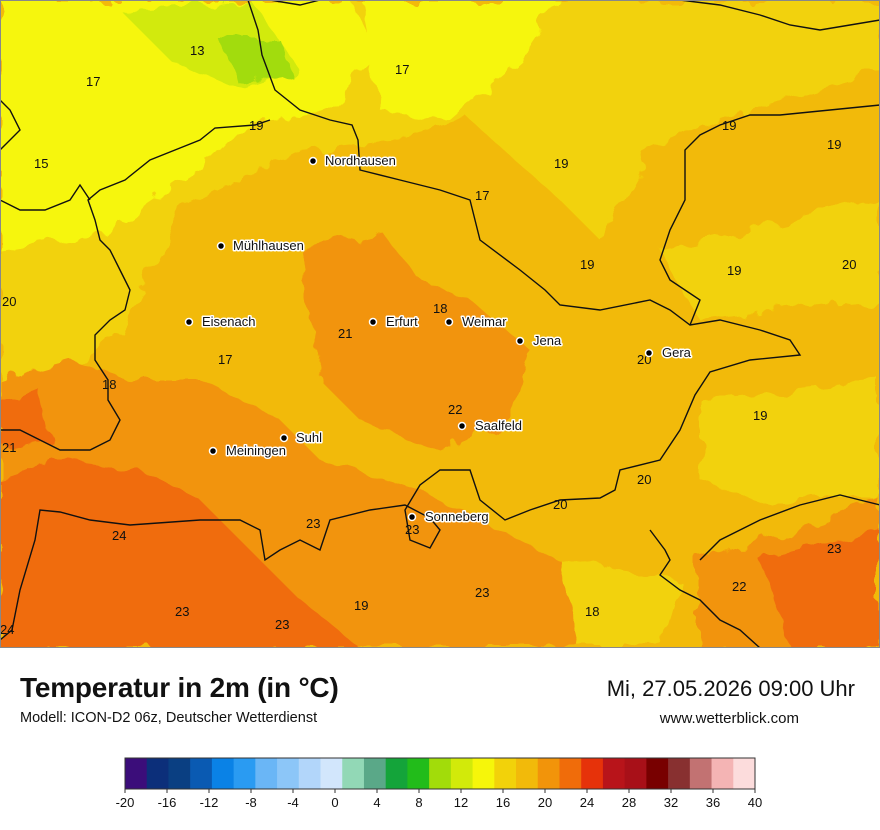  I want to click on website-link: www.wetterblick.com, so click(729, 718).